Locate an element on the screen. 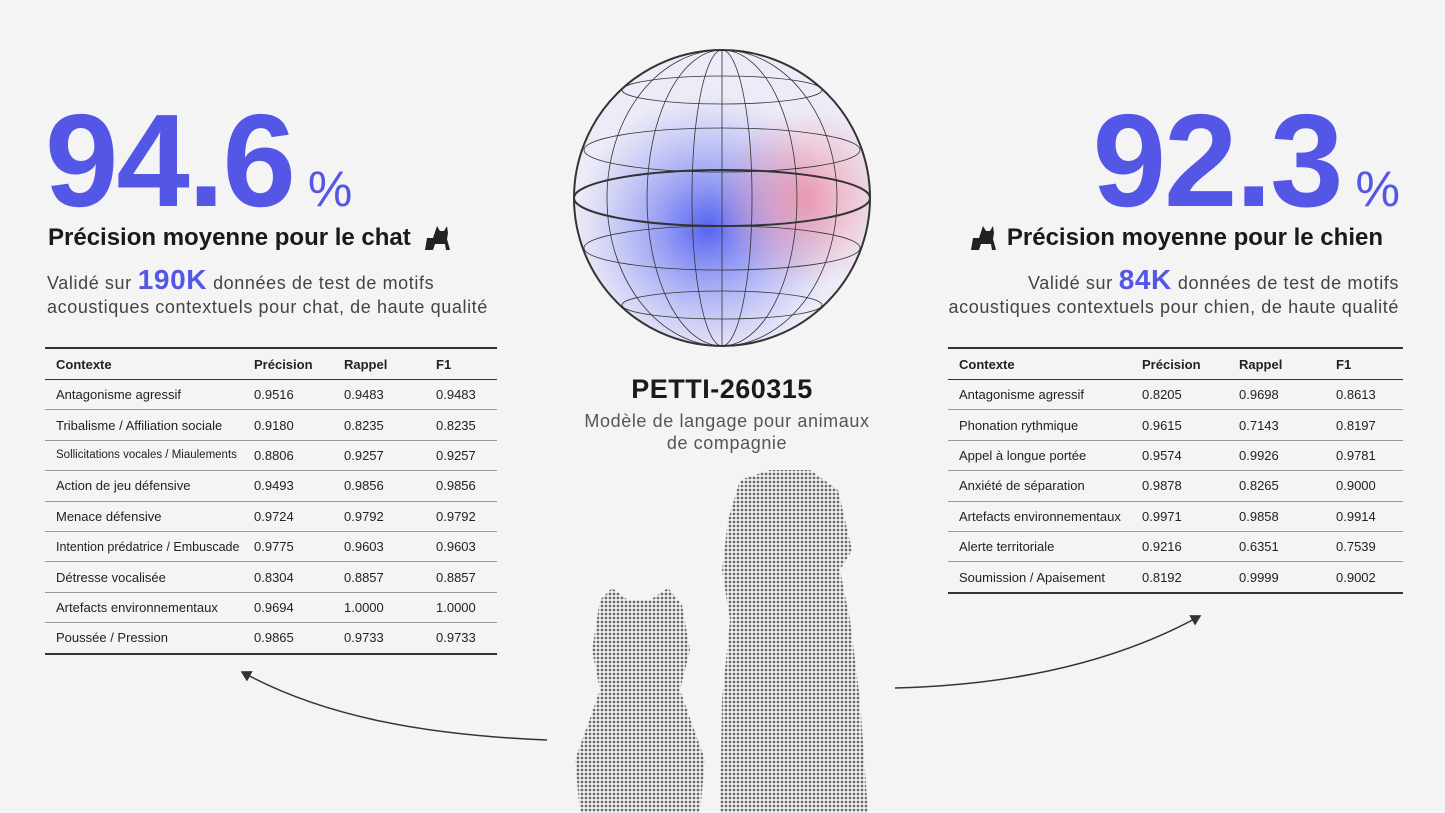 This screenshot has width=1445, height=813. section-title: Précision moyenne pour le chien is located at coordinates (1175, 238).